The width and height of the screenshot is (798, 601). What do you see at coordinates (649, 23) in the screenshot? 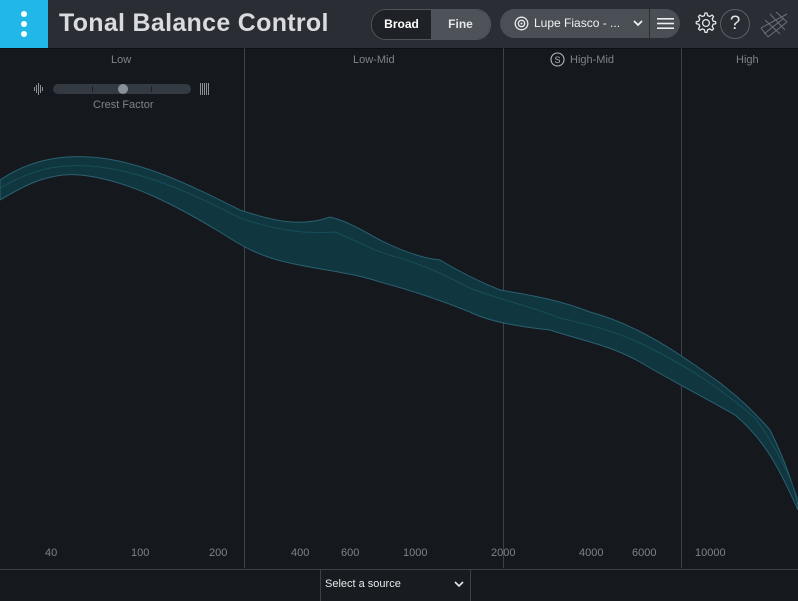
I see `divider` at bounding box center [649, 23].